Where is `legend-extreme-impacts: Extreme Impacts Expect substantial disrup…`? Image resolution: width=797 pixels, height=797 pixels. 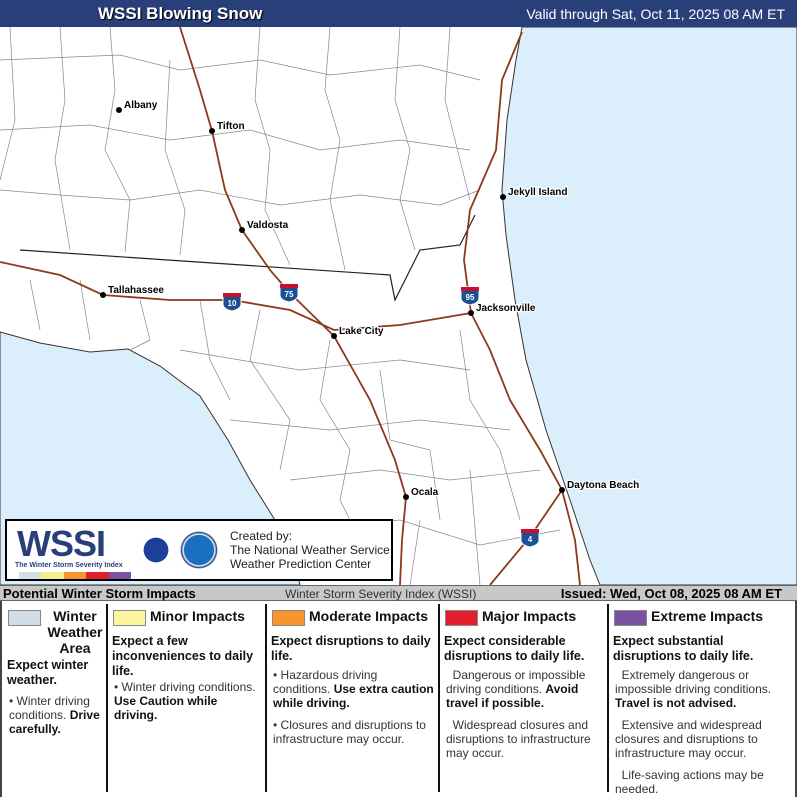 legend-extreme-impacts: Extreme Impacts Expect substantial disrup… is located at coordinates (703, 700).